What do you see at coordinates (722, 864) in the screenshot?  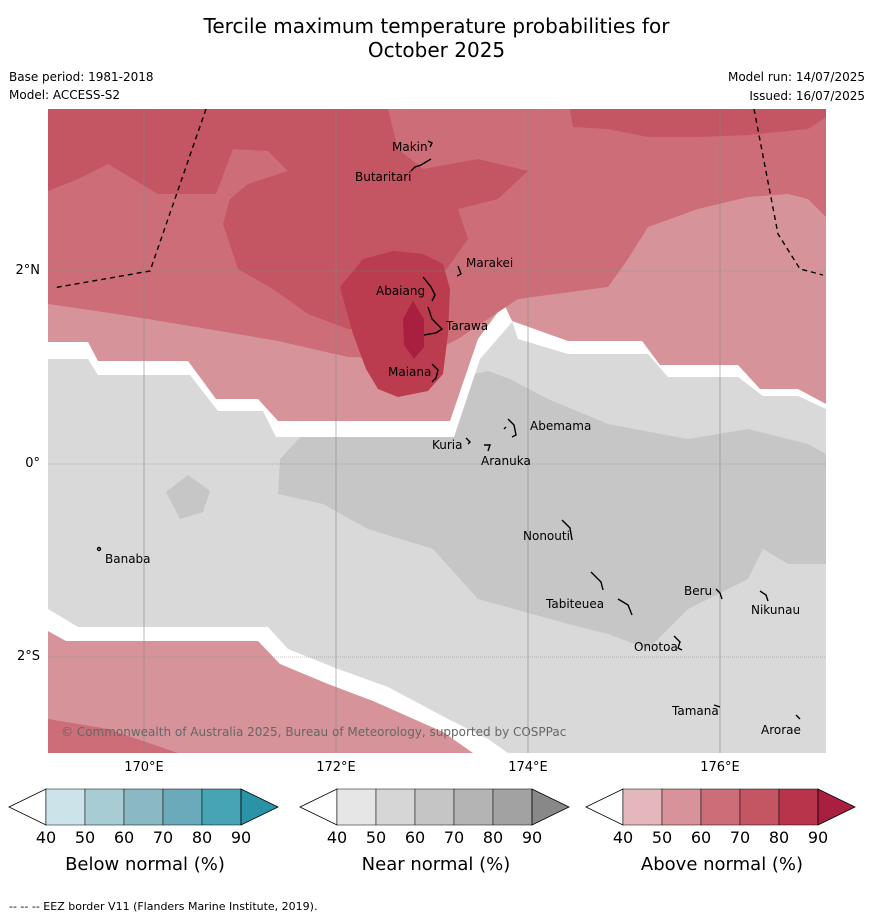 I see `colorbar-above-title: Above normal (%)` at bounding box center [722, 864].